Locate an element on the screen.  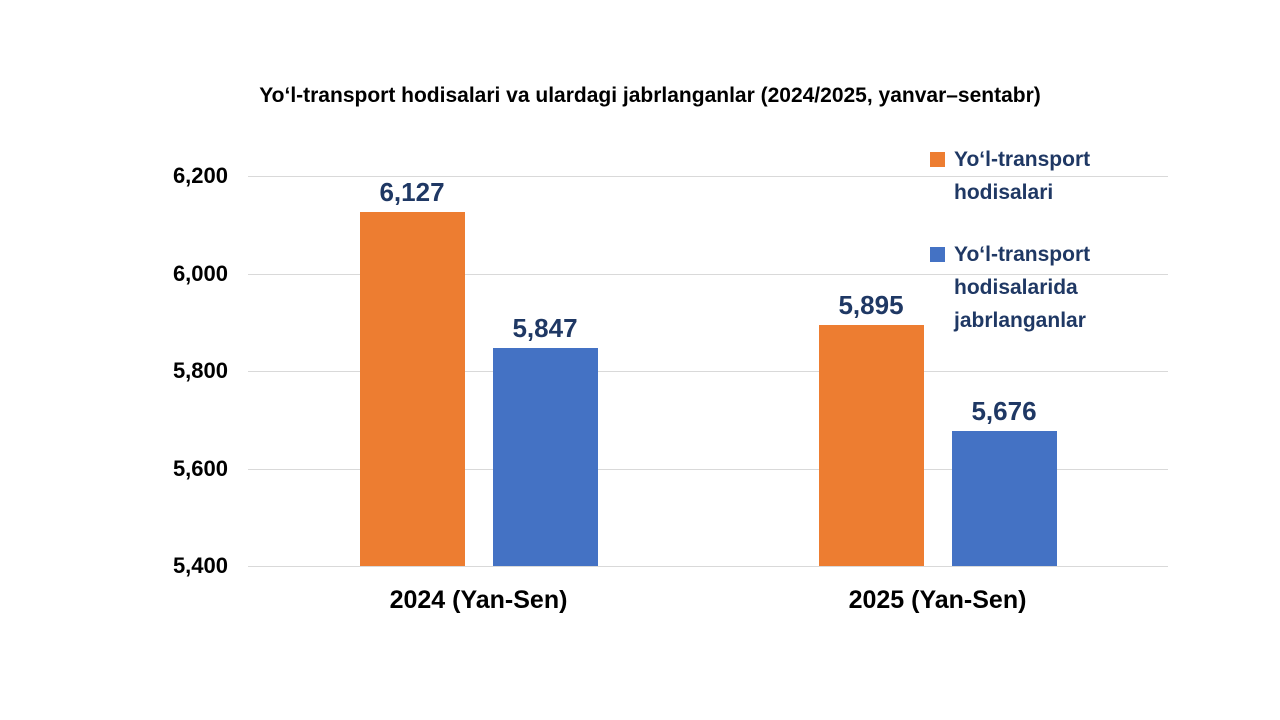
y-tick-label: 5,600 is located at coordinates (200, 468).